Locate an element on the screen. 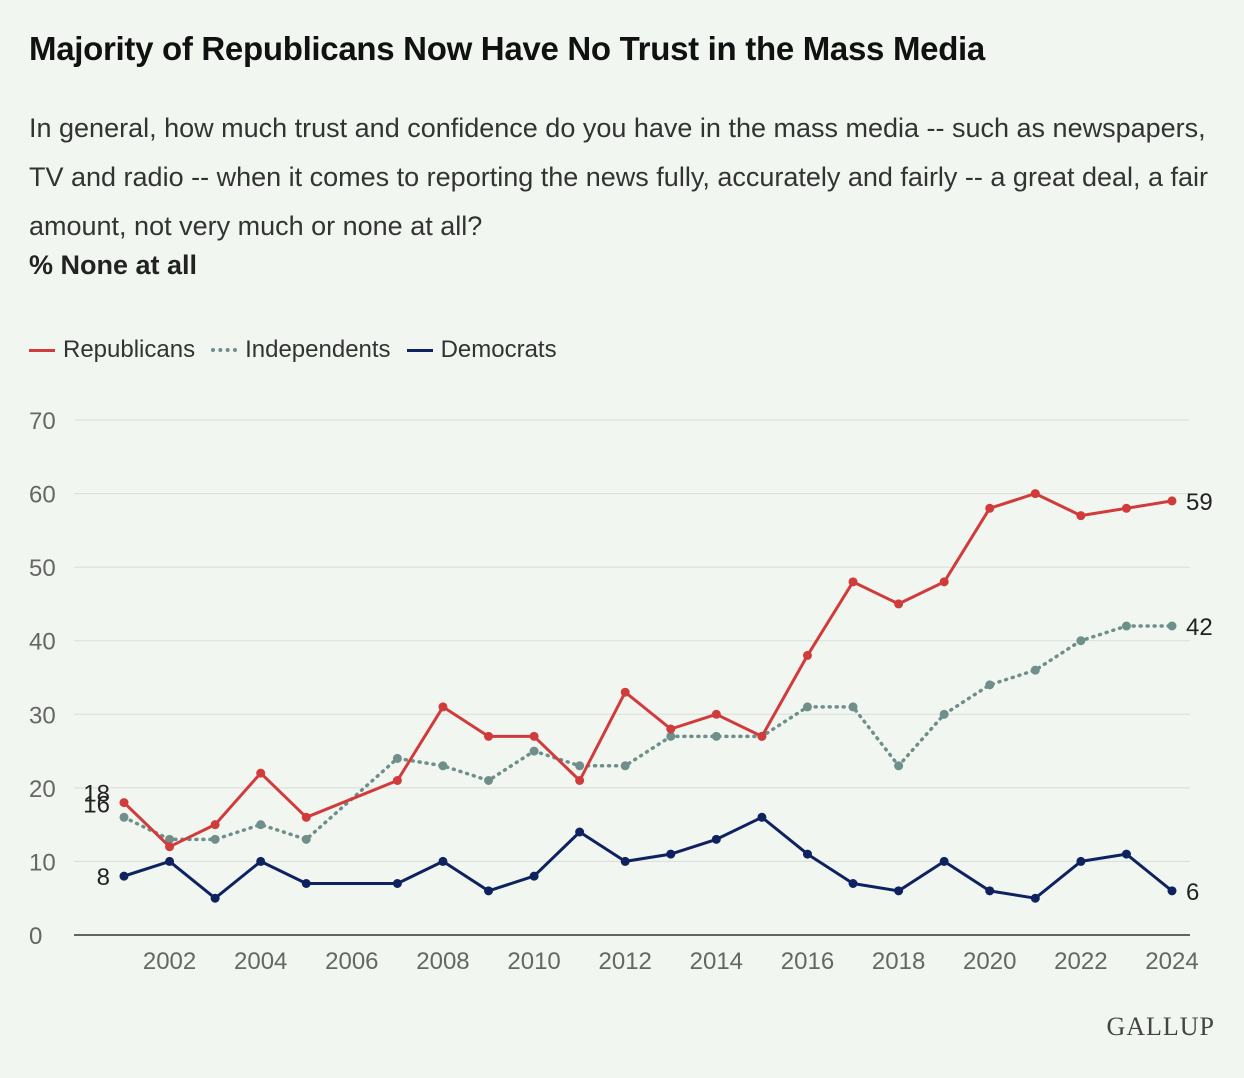 This screenshot has height=1078, width=1244. series-line-democrats is located at coordinates (648, 857).